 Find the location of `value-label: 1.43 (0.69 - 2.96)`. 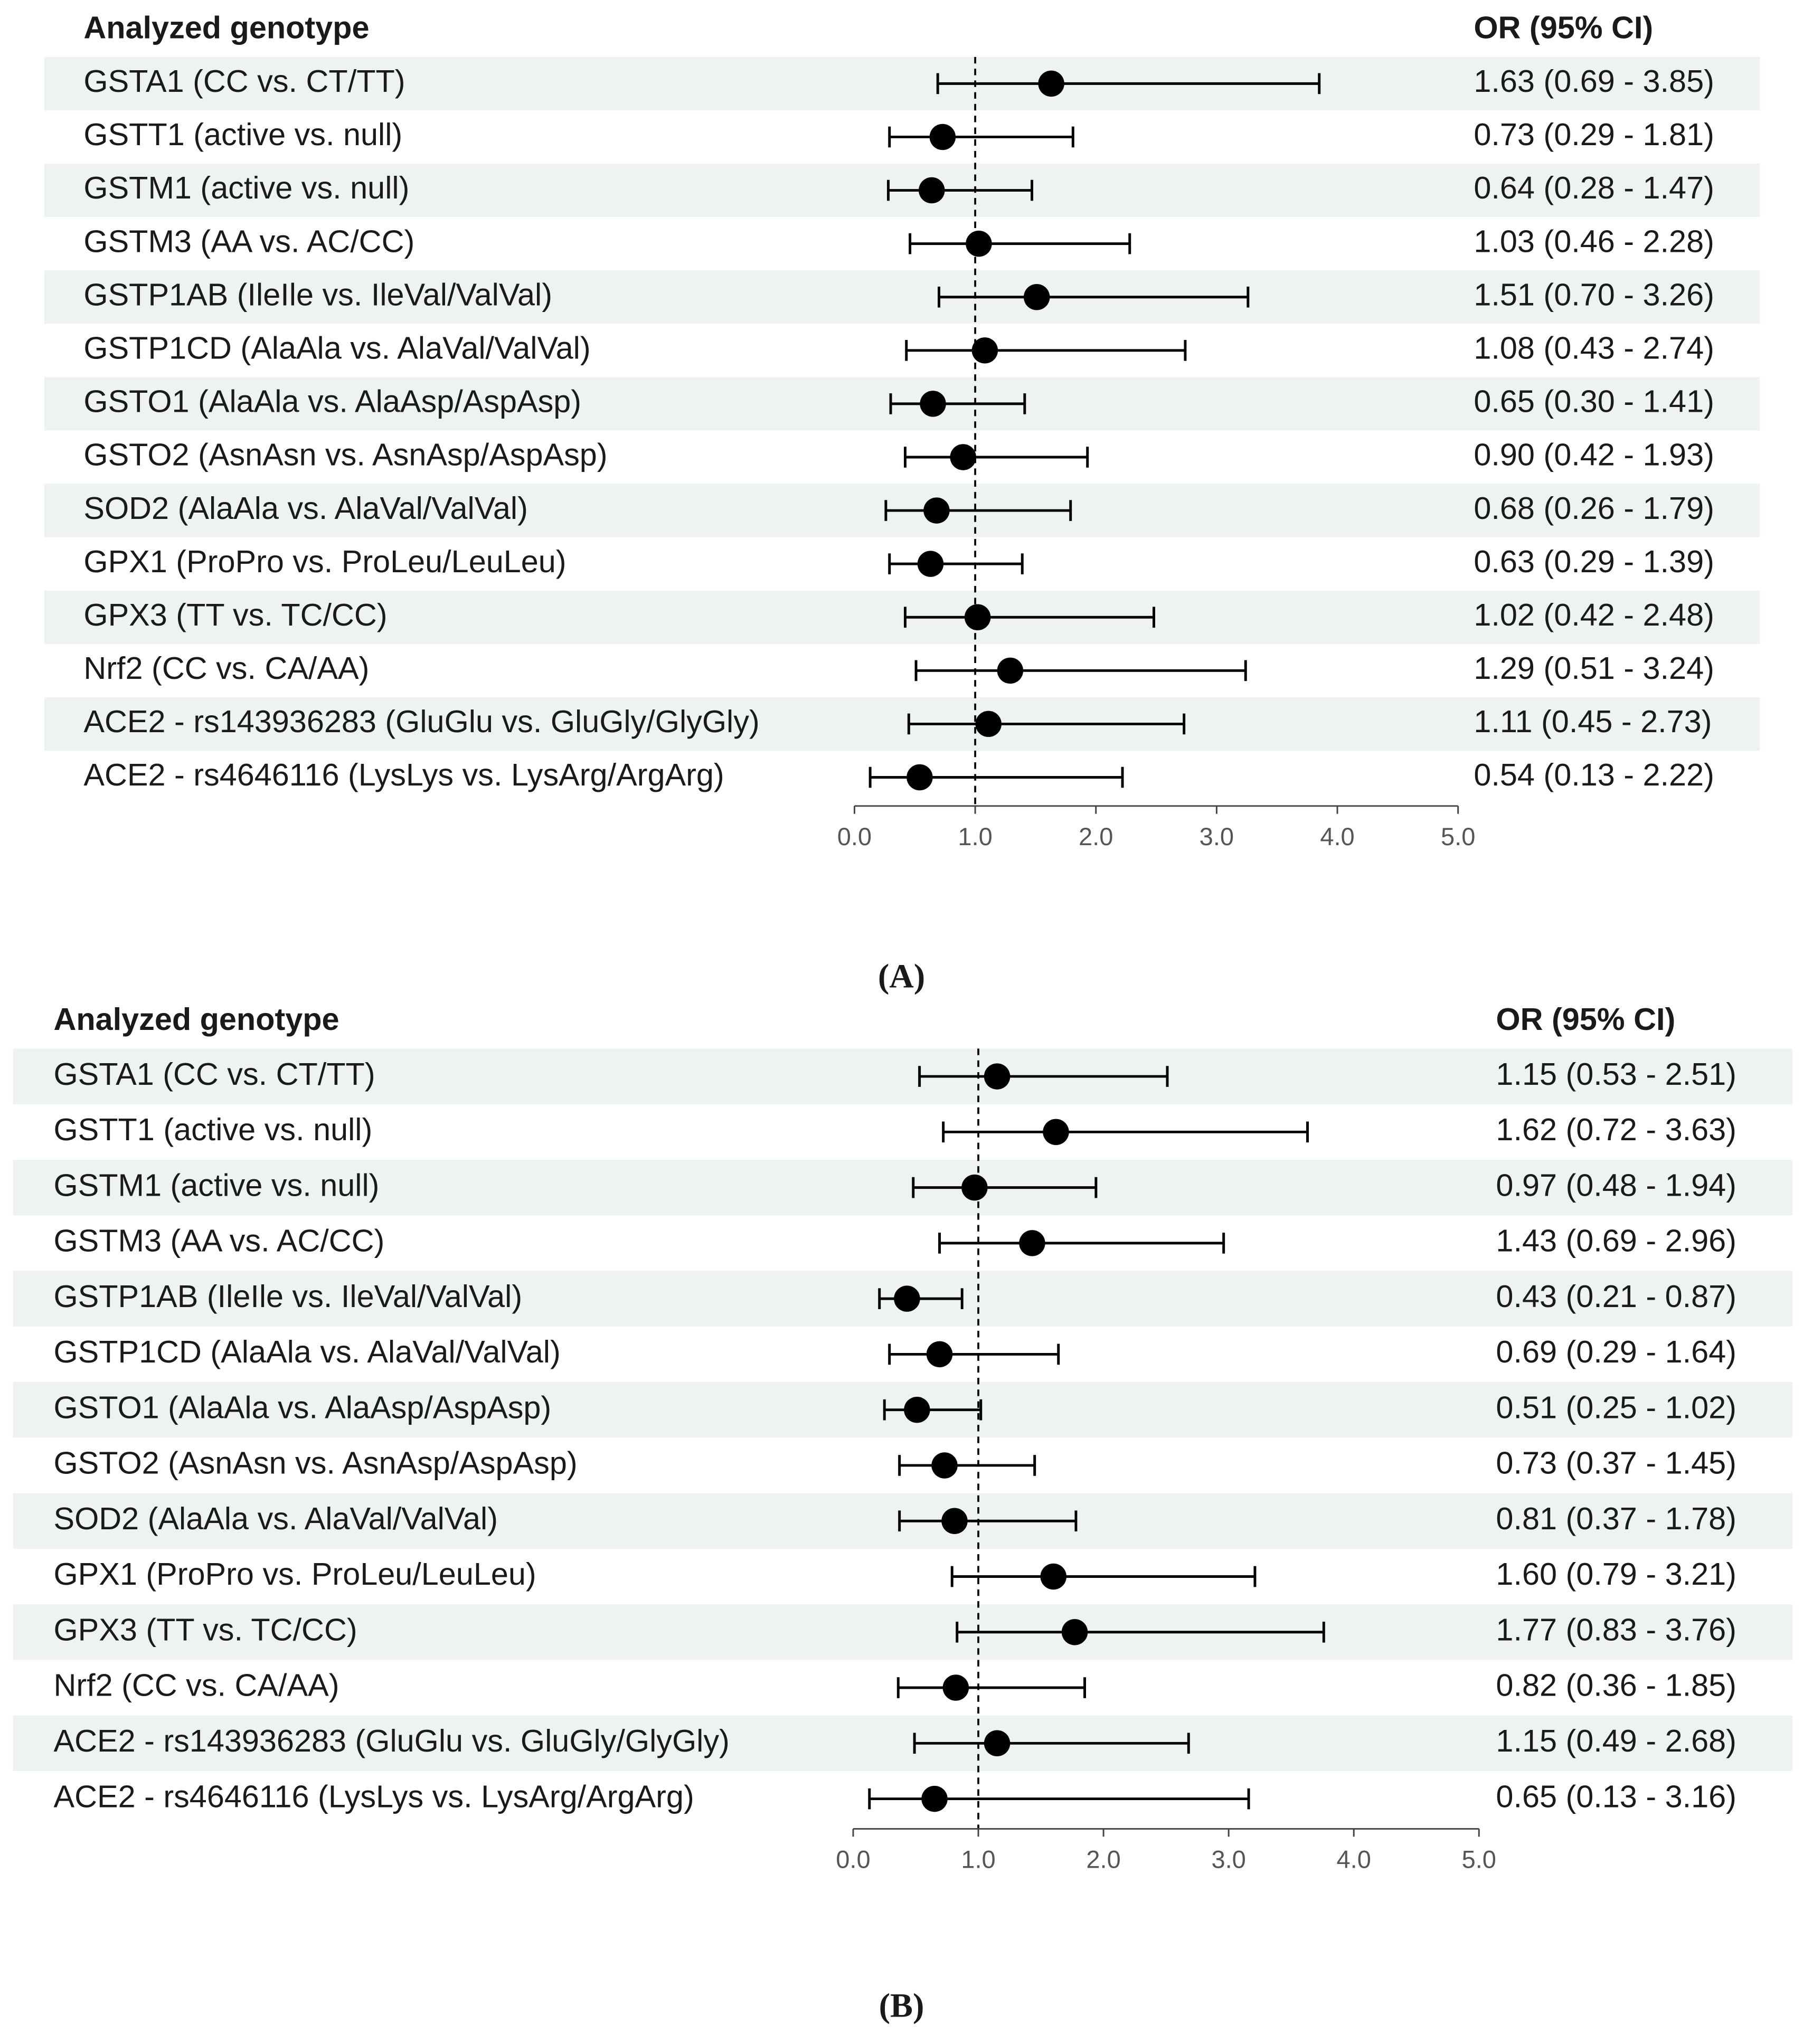

value-label: 1.43 (0.69 - 2.96) is located at coordinates (1616, 1240).